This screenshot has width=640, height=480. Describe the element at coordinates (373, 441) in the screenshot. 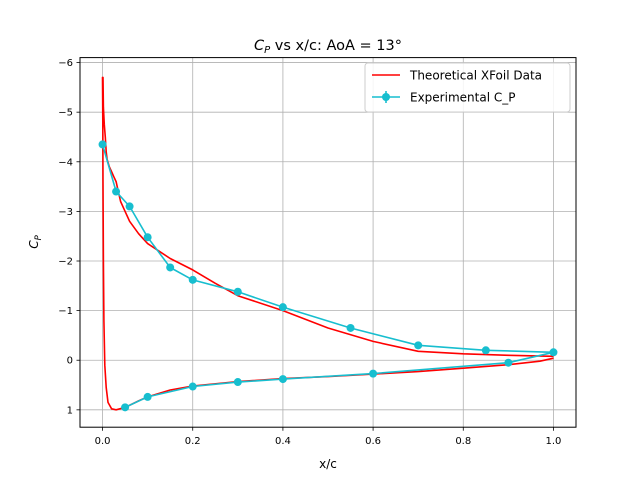

I see `x-tick-label: 0.6` at that location.